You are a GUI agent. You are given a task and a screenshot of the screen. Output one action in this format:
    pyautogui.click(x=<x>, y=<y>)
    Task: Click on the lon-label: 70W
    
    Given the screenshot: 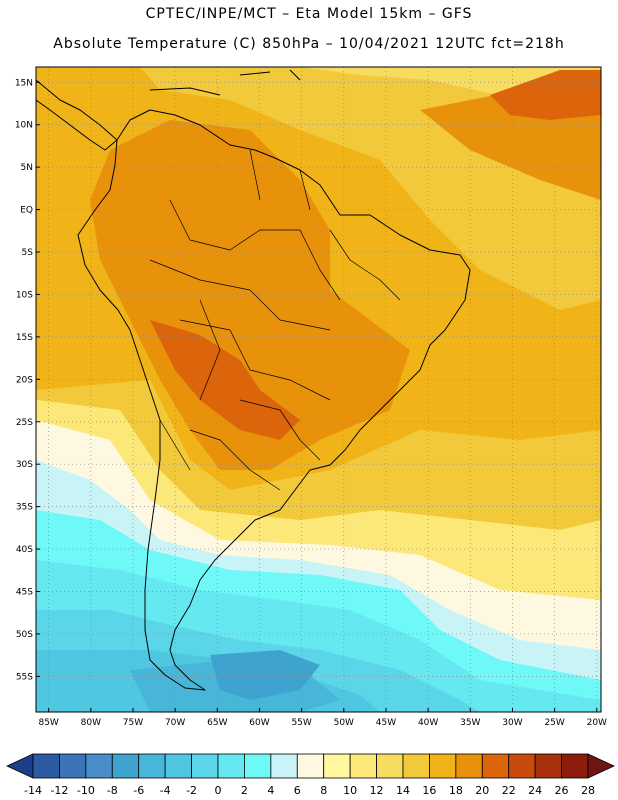 What is the action you would take?
    pyautogui.click(x=175, y=723)
    